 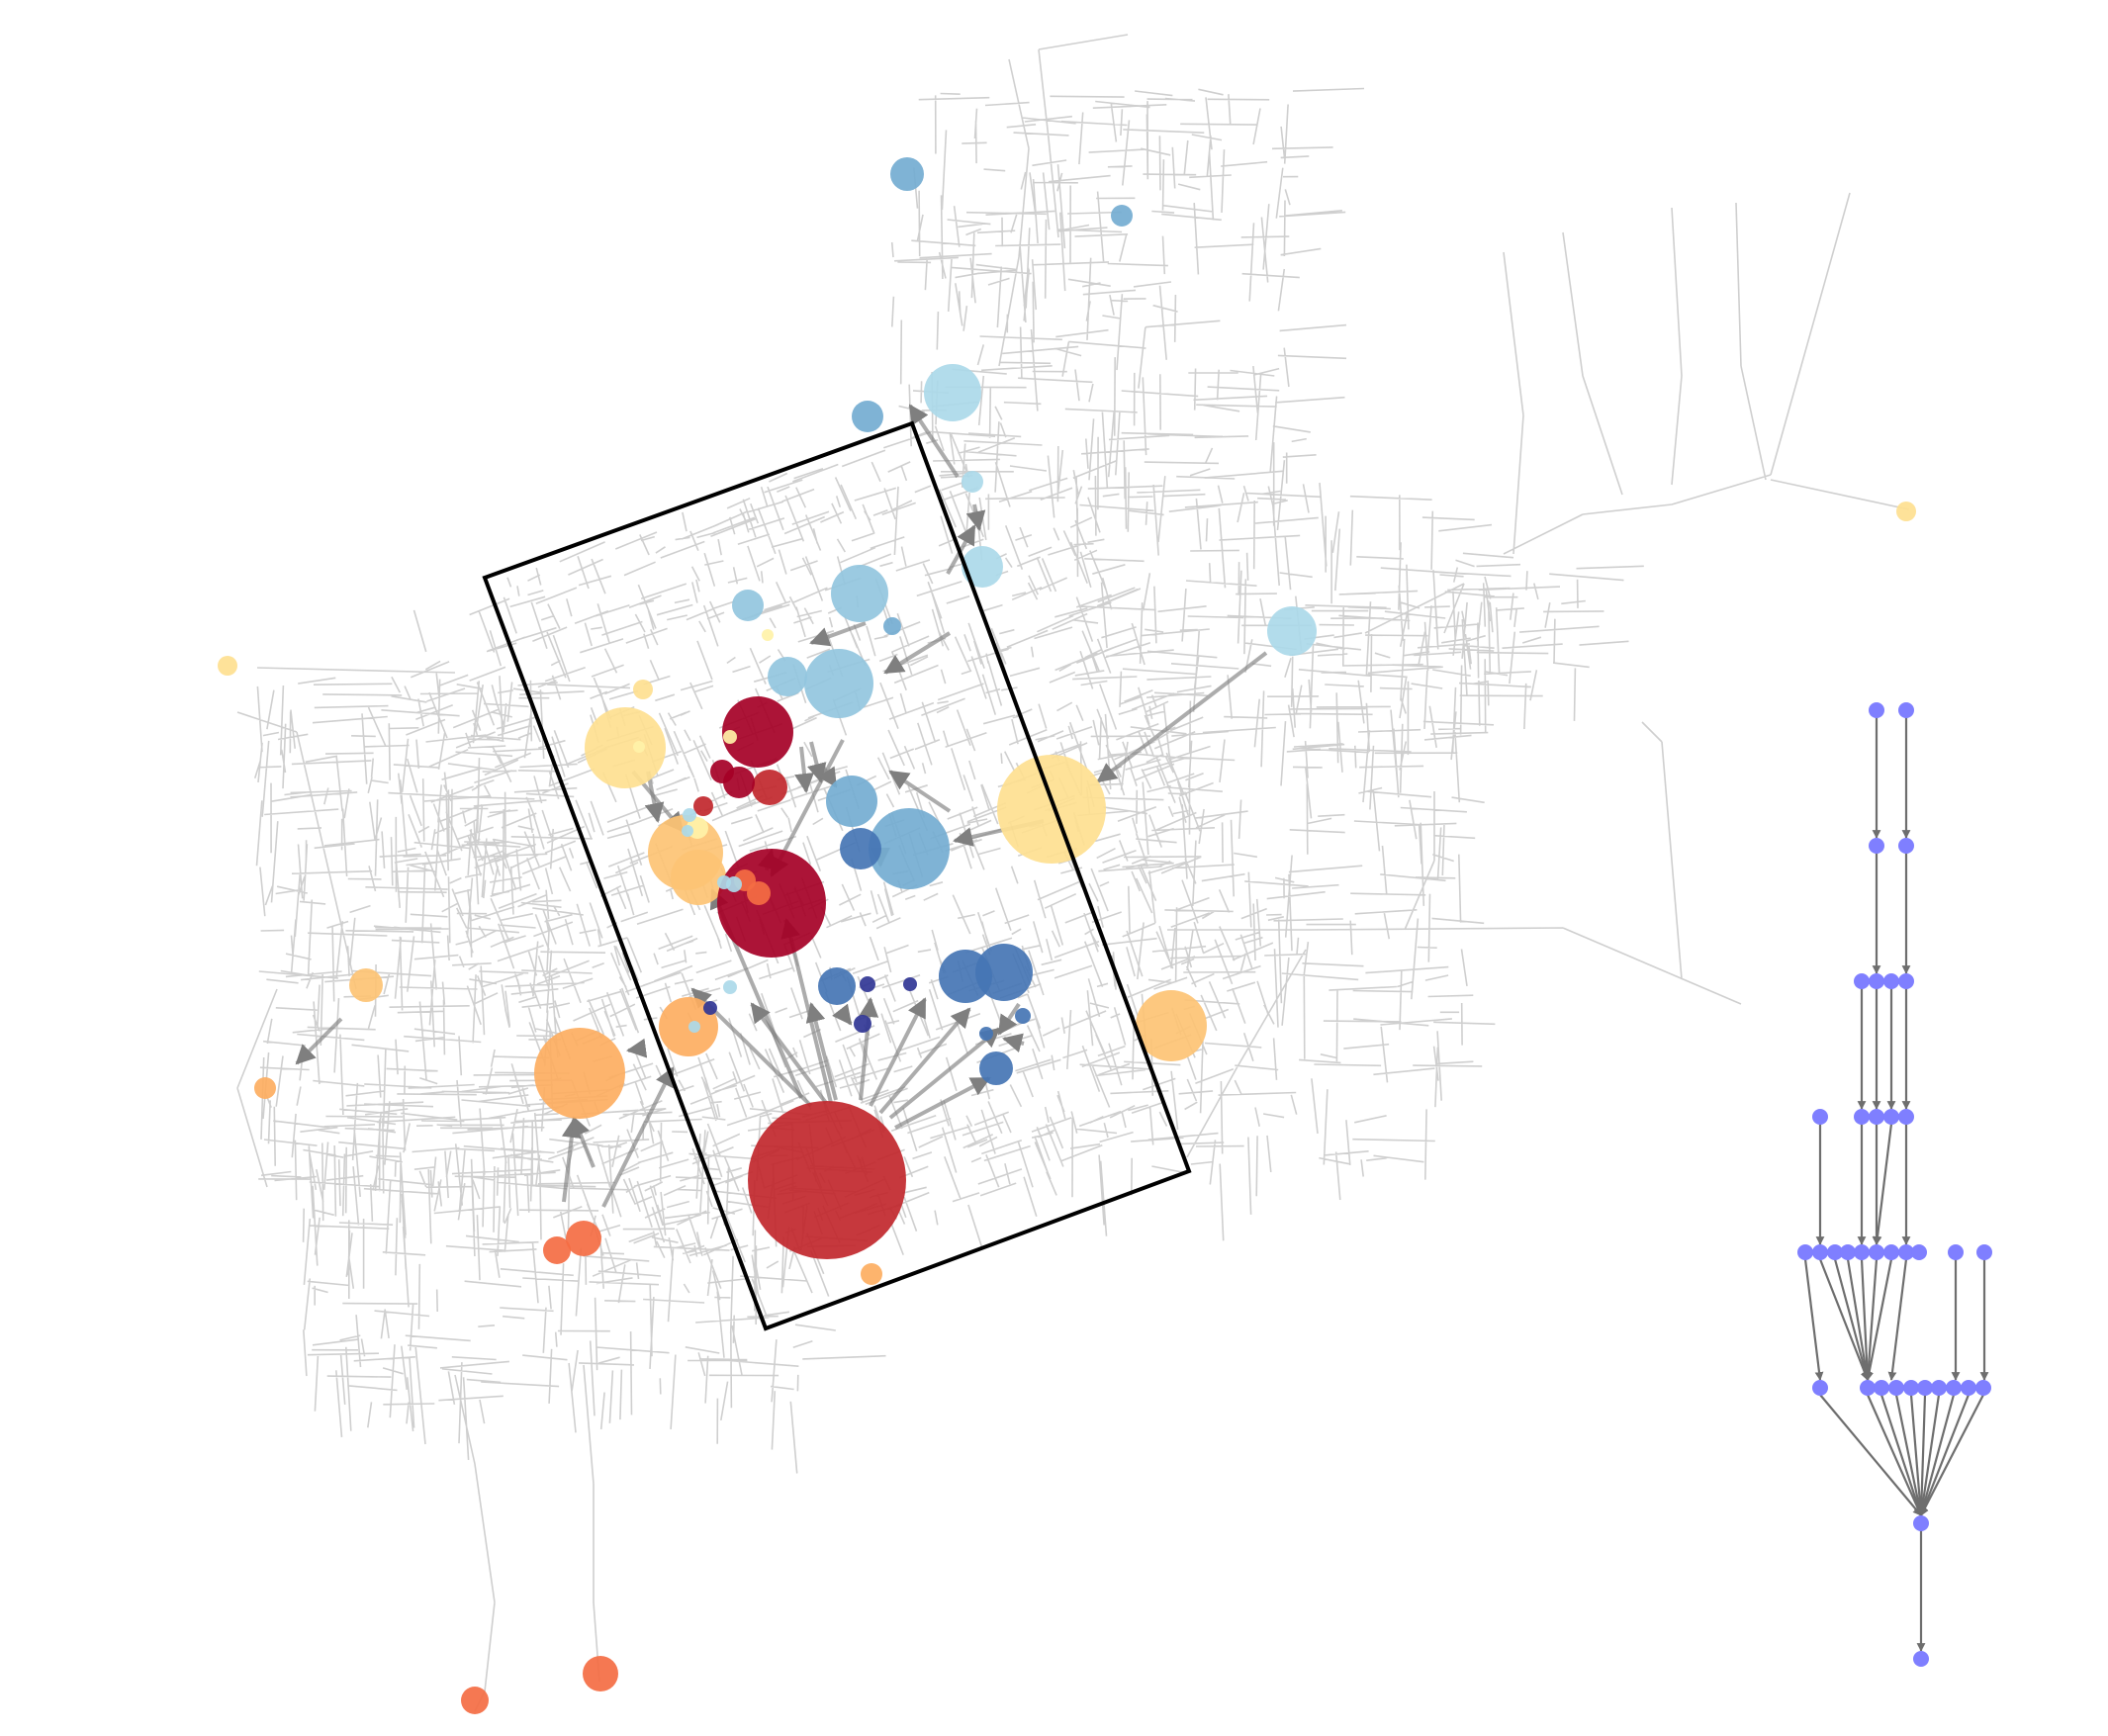 I want to click on tree-edges, so click(x=1896, y=1184).